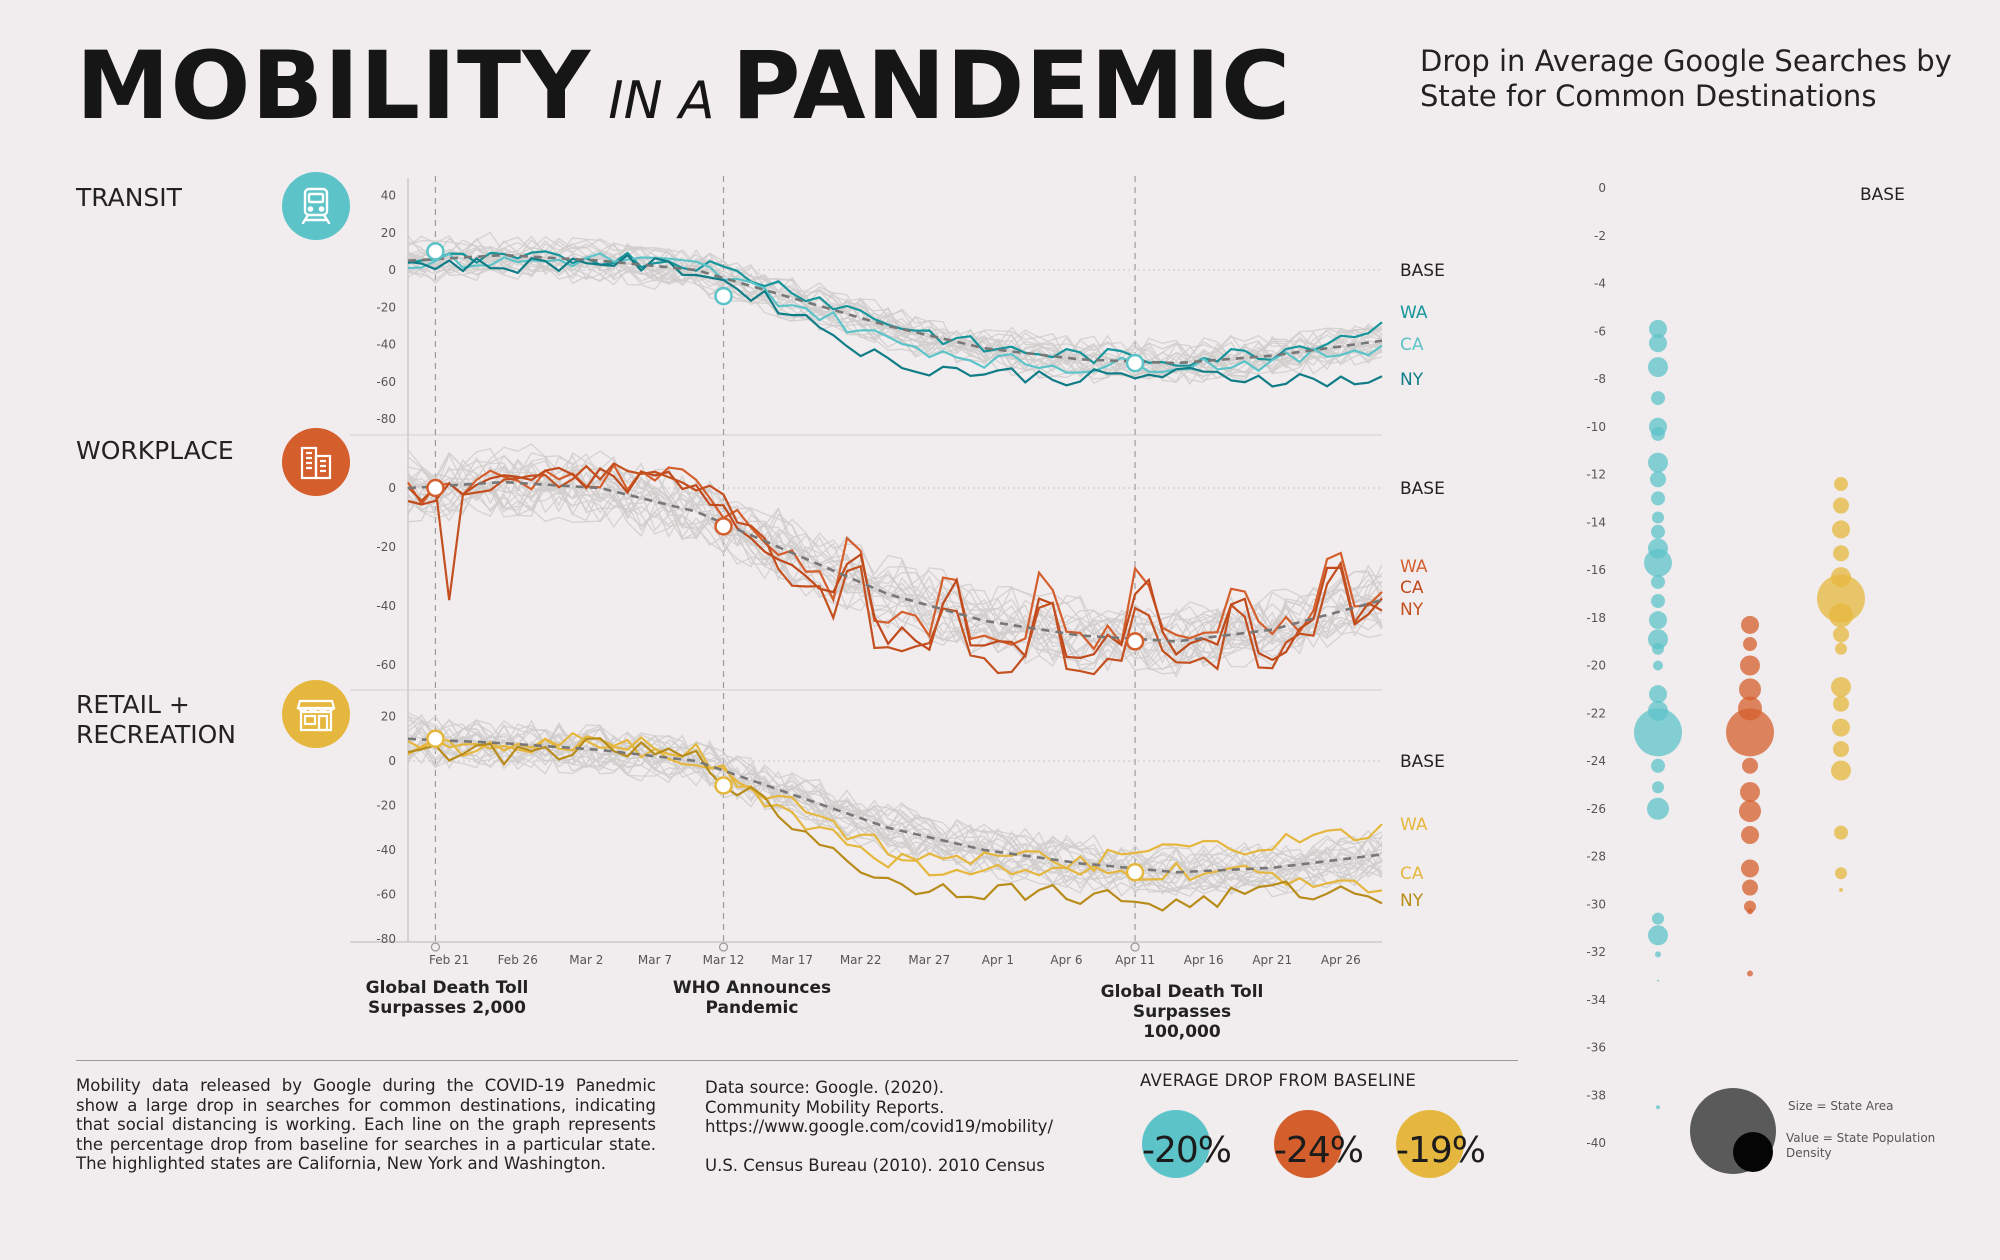 This screenshot has width=2000, height=1260. I want to click on x-tick-label: Mar 27, so click(929, 960).